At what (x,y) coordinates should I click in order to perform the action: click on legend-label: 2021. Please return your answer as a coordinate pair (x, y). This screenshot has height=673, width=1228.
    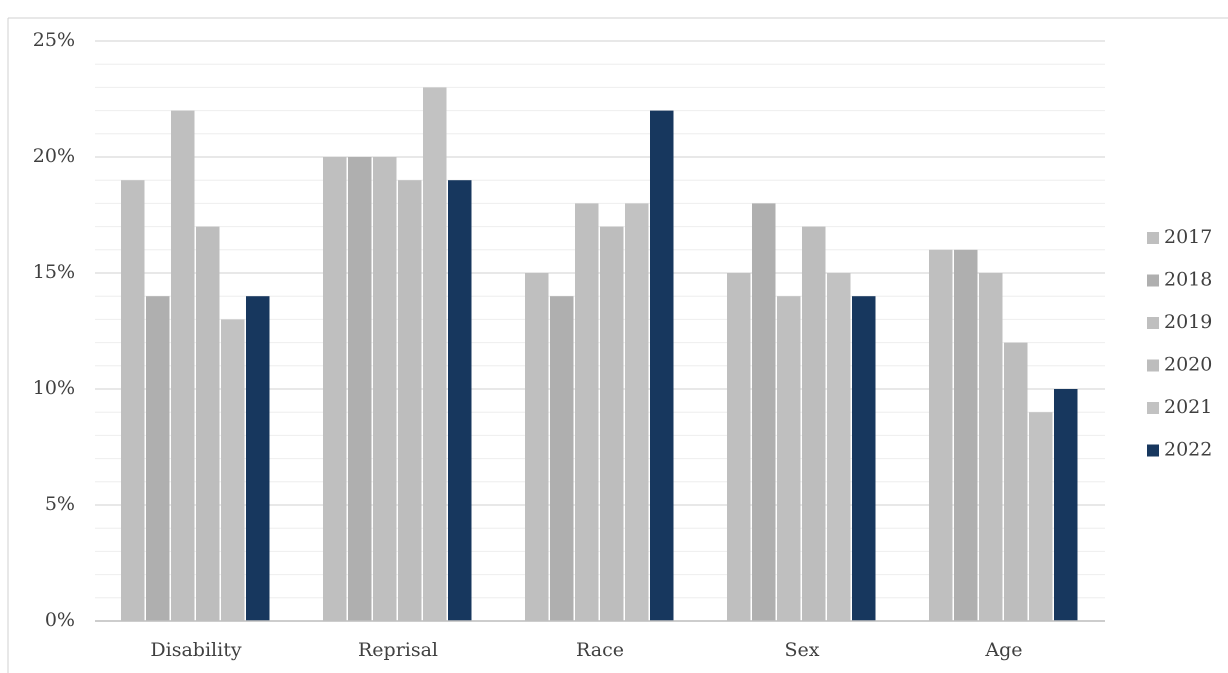
    Looking at the image, I should click on (1188, 407).